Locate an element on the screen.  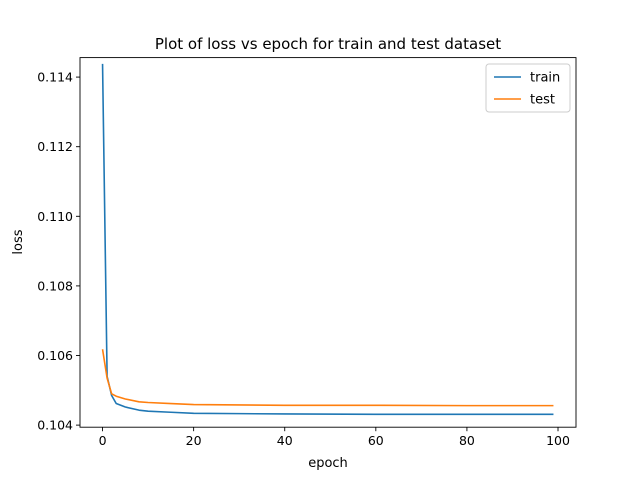
y-tick-label: 0.112 is located at coordinates (55, 146).